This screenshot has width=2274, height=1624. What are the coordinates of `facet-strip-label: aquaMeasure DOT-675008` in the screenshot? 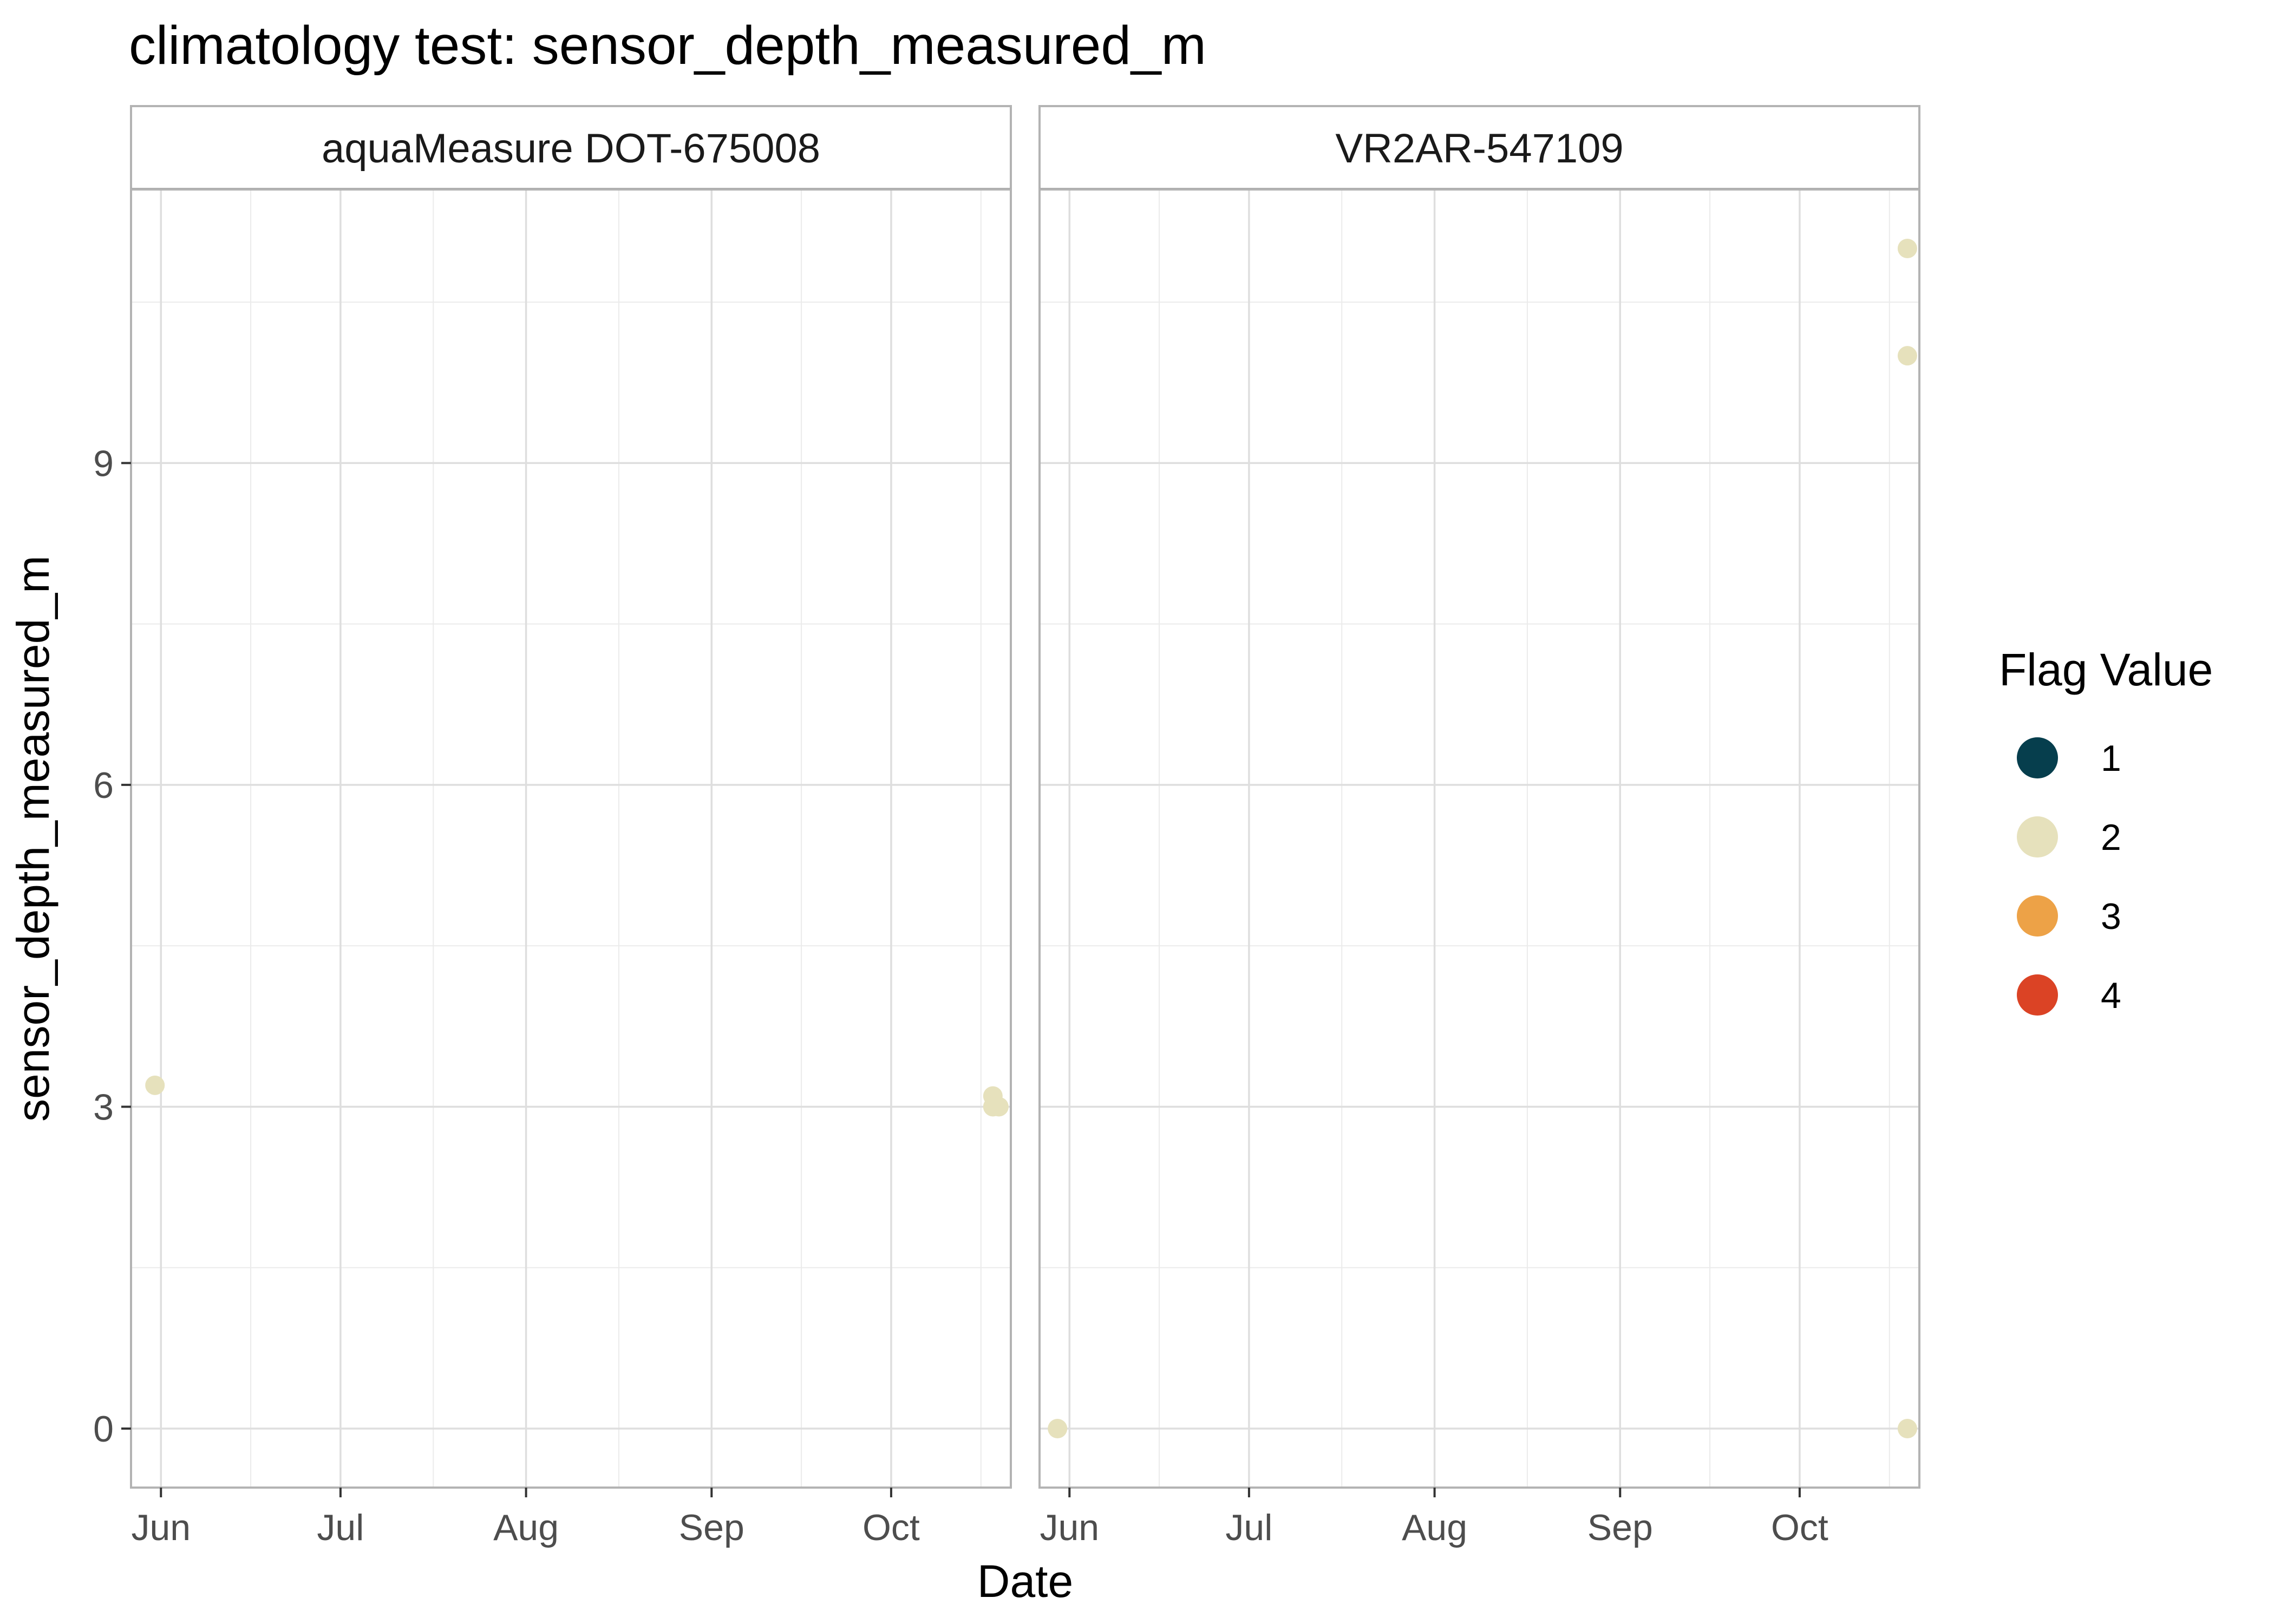 It's located at (571, 149).